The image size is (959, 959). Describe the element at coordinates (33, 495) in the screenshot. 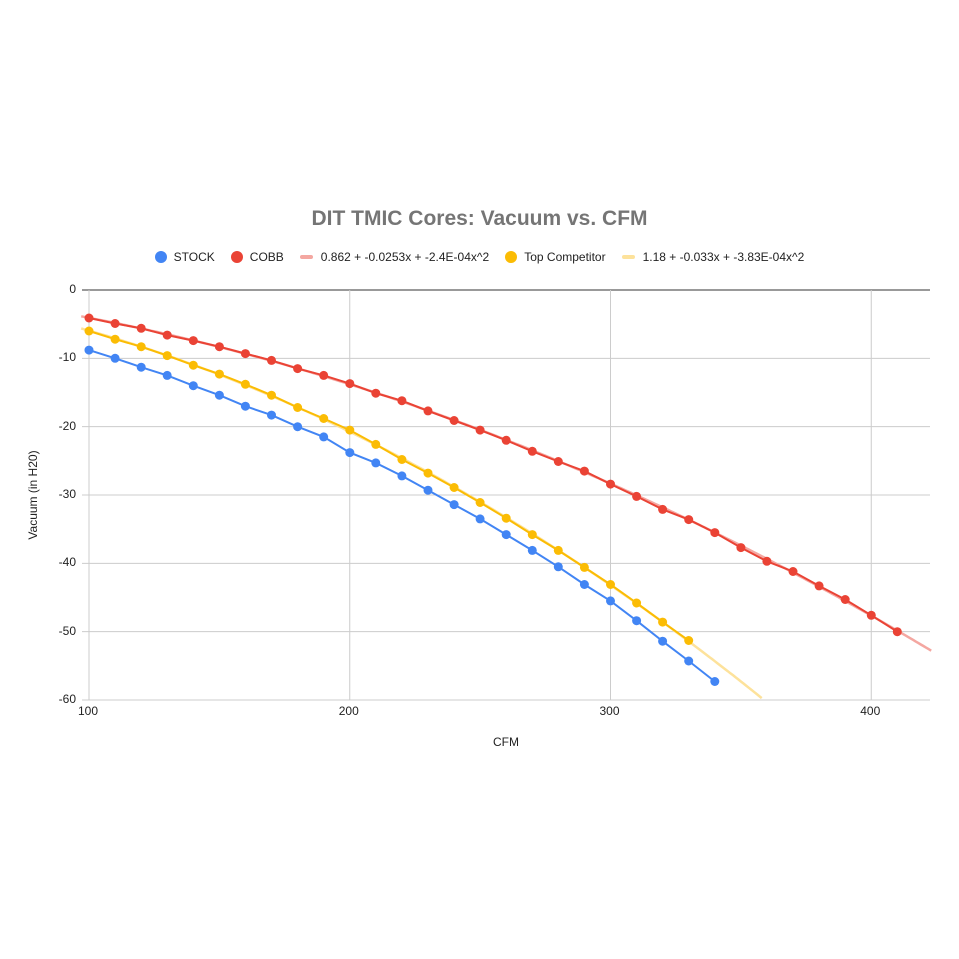

I see `y-axis-title: Vacuum (in H20)` at that location.